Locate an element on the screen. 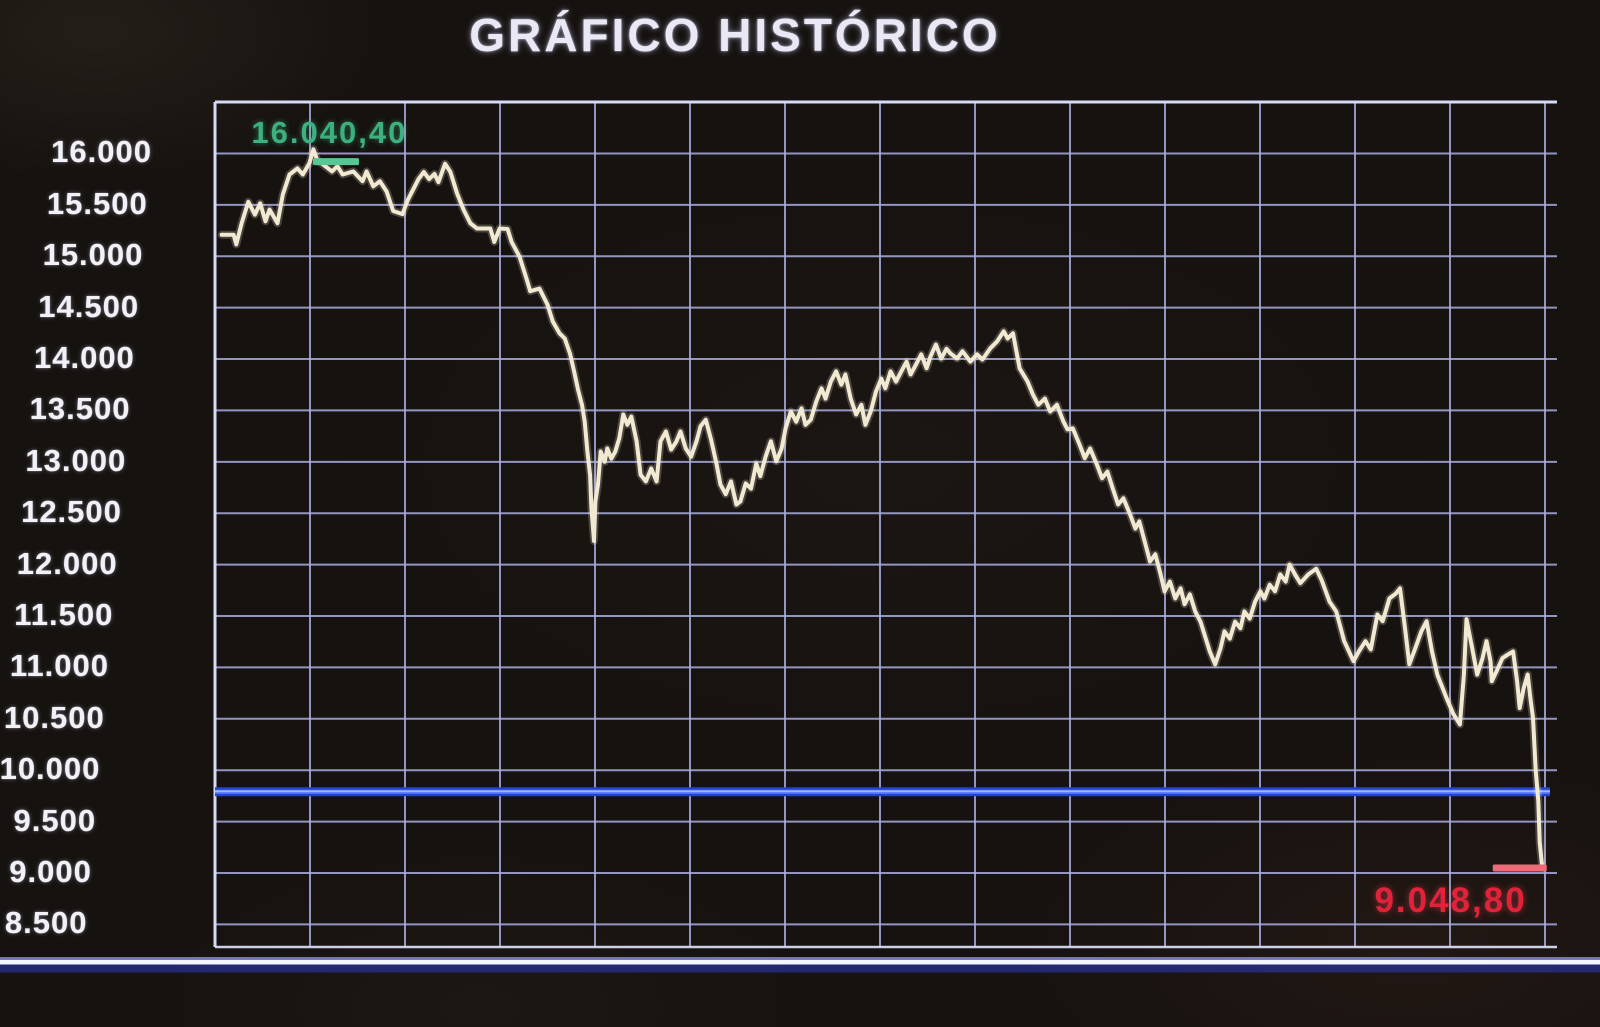 This screenshot has height=1027, width=1600. y-axis-label: 9.500 is located at coordinates (55, 820).